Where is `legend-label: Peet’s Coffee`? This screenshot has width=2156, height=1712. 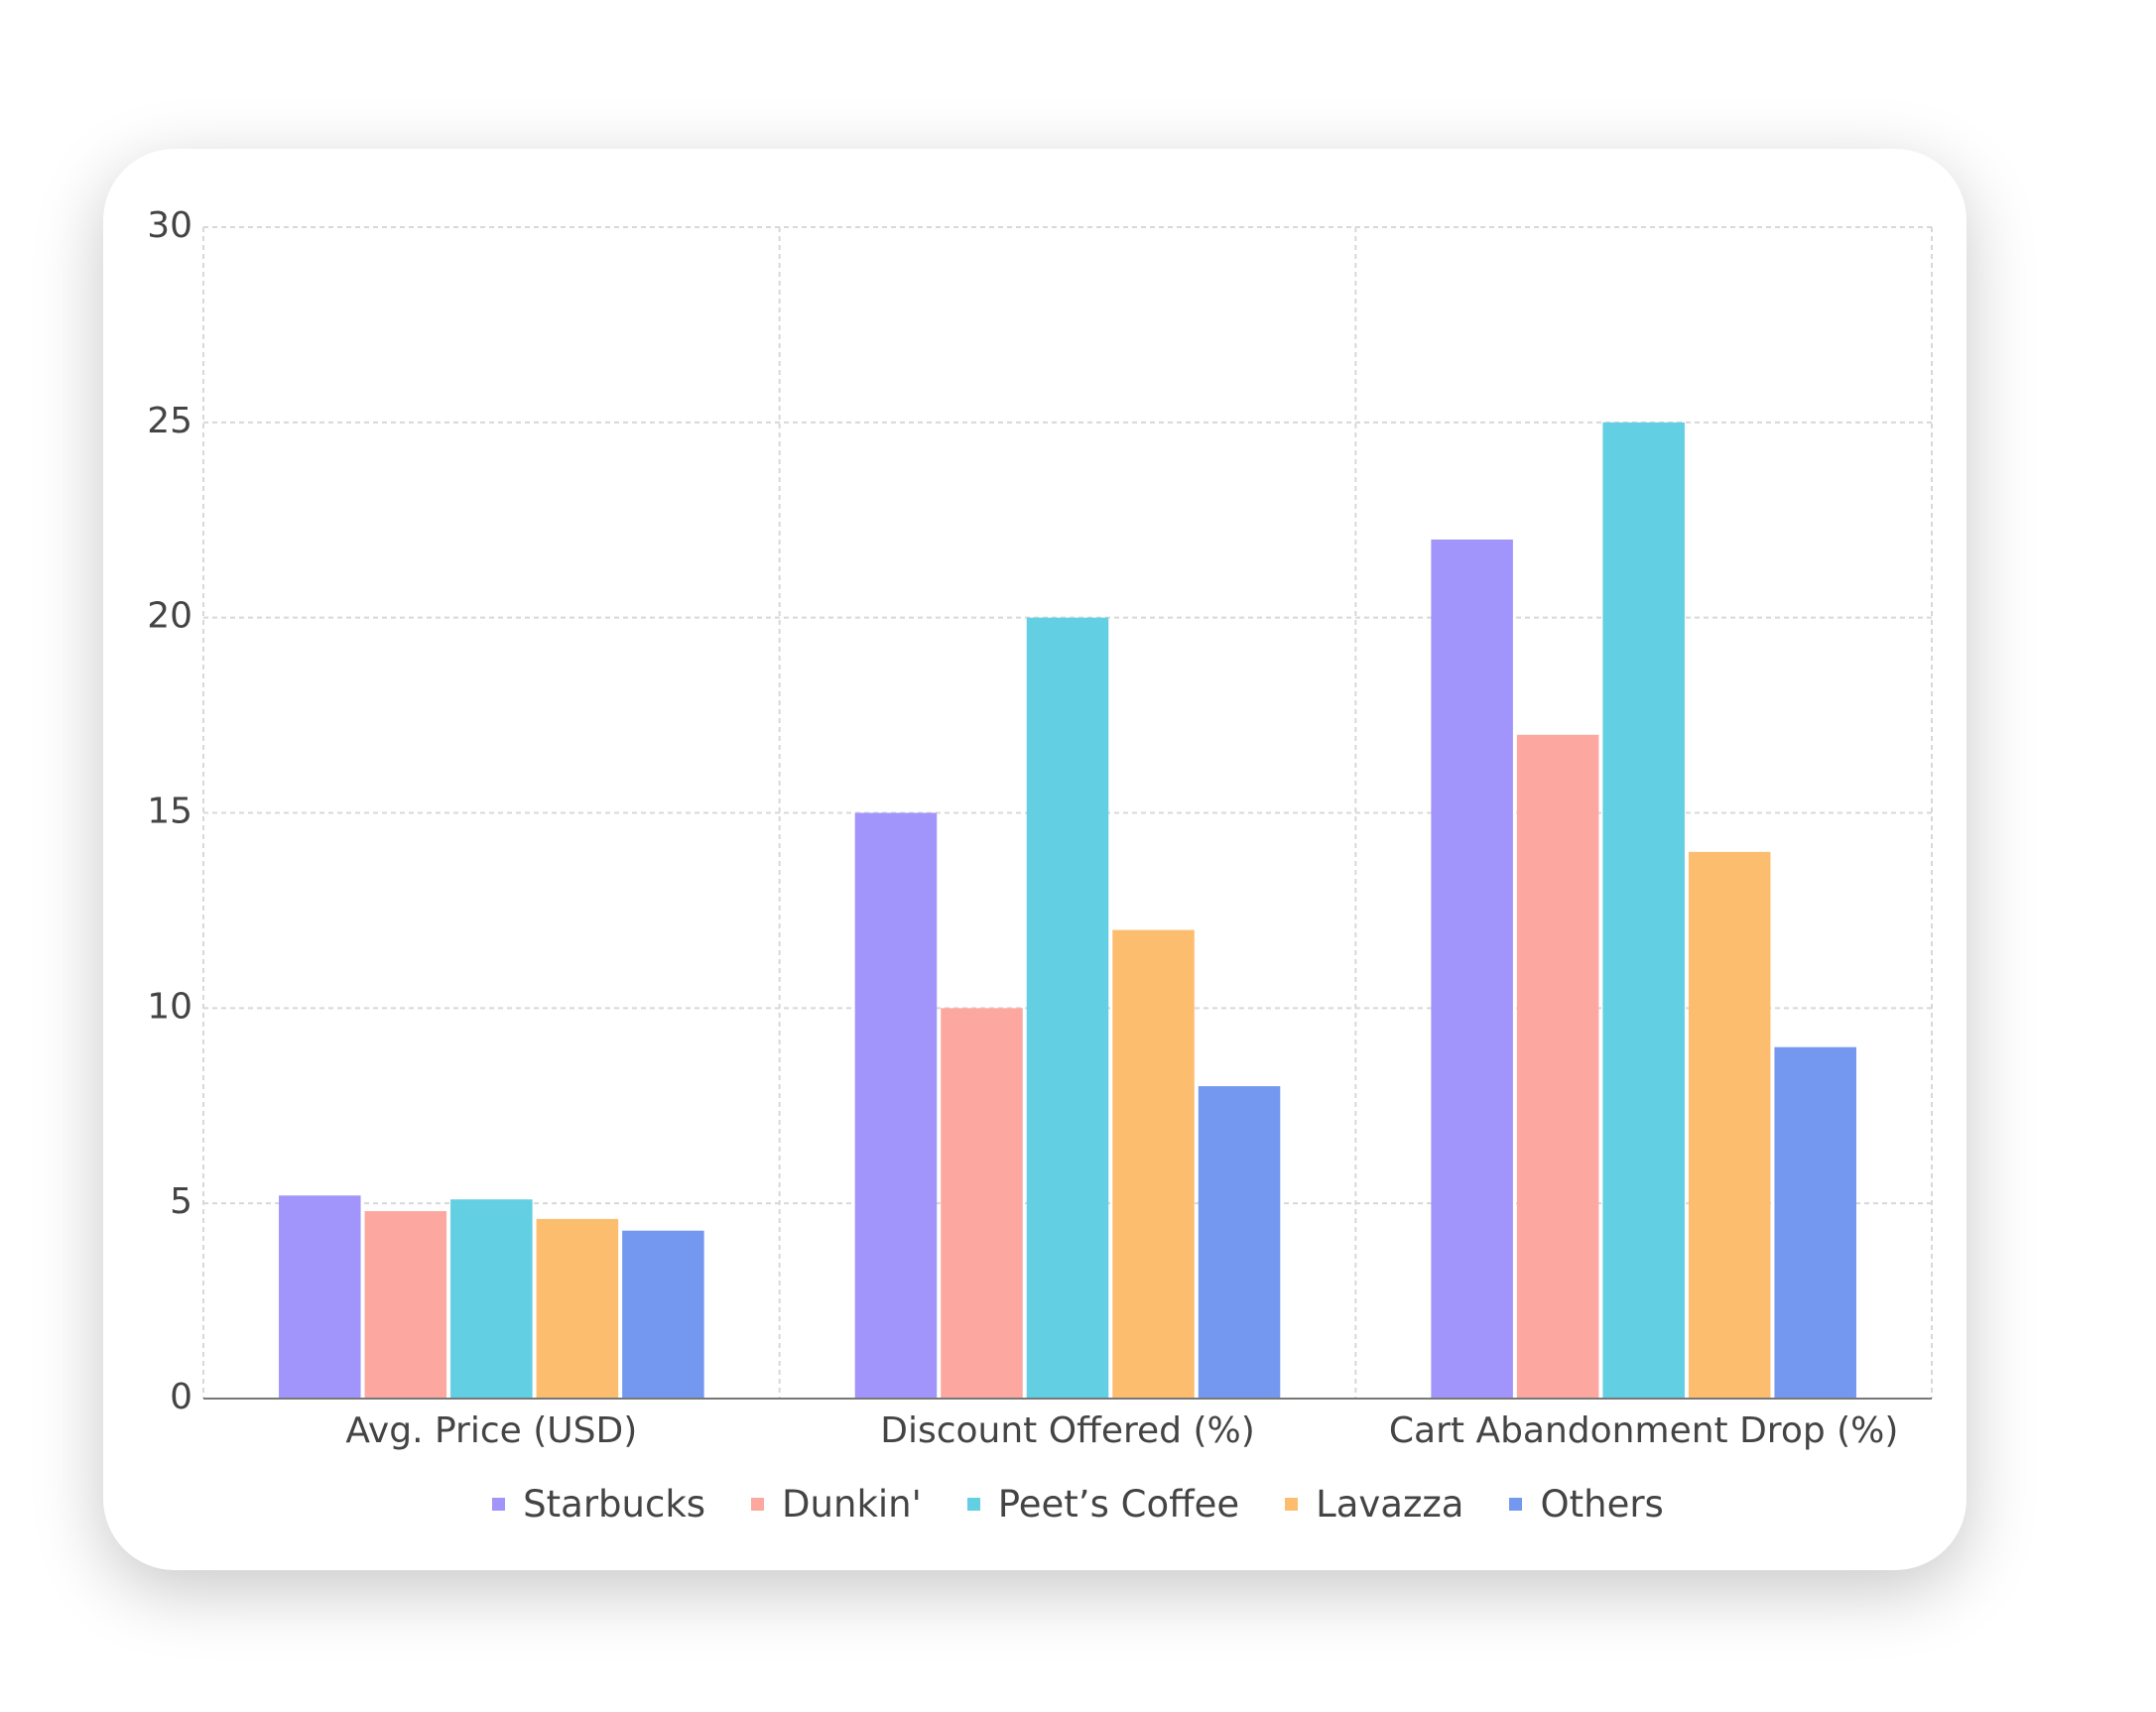 legend-label: Peet’s Coffee is located at coordinates (1118, 1504).